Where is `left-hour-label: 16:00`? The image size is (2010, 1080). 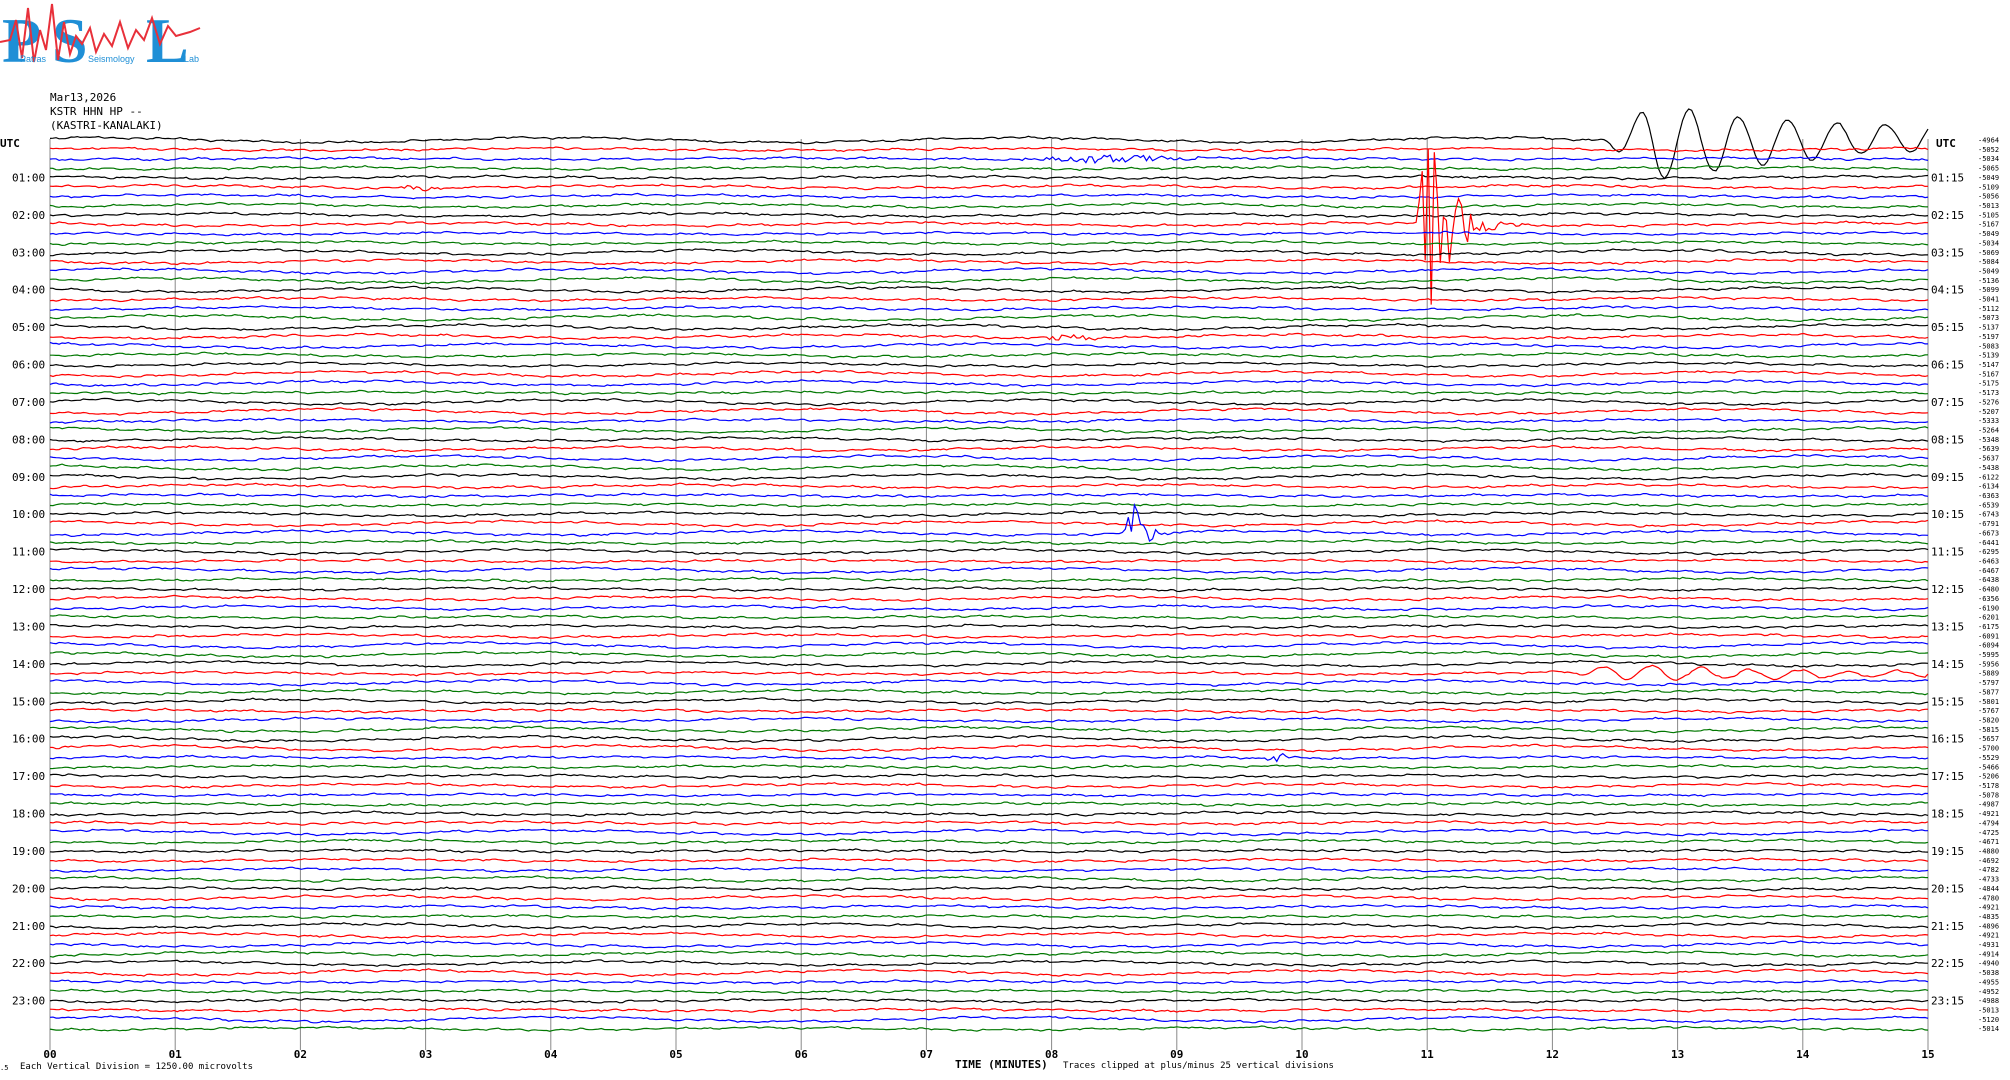 left-hour-label: 16:00 is located at coordinates (28, 739).